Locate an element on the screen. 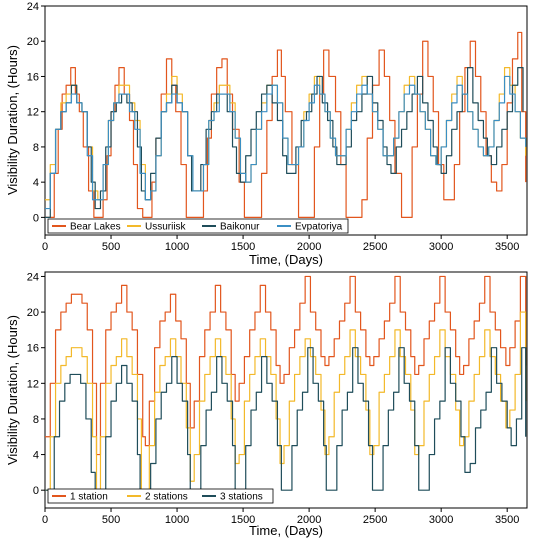 This screenshot has height=540, width=540. legend-label: 2 stations is located at coordinates (166, 497).